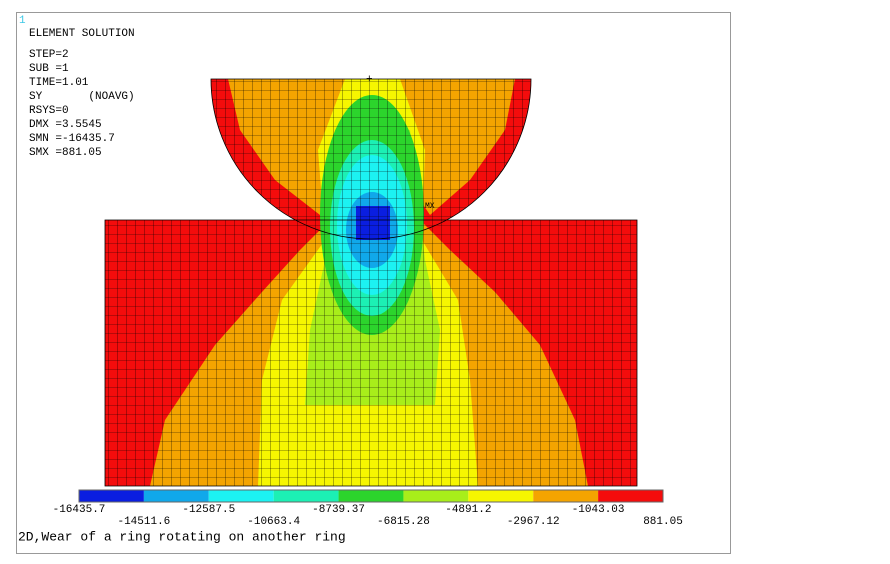  Describe the element at coordinates (82, 34) in the screenshot. I see `info-title: ELEMENT SOLUTION` at that location.